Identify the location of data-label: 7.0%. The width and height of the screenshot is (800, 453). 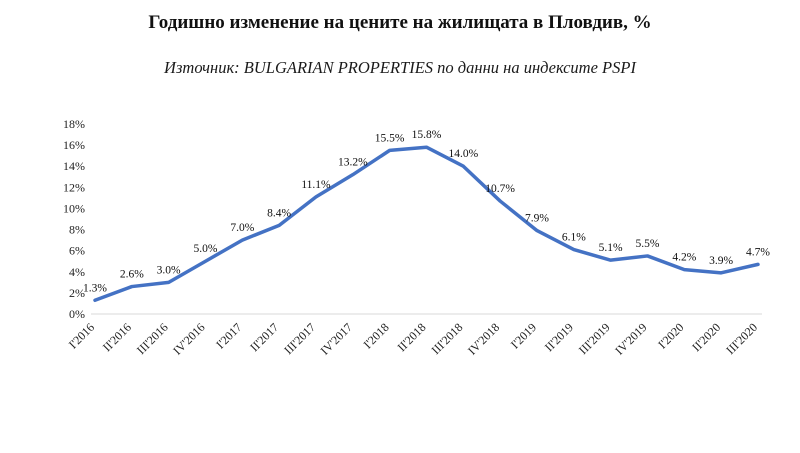
(242, 228).